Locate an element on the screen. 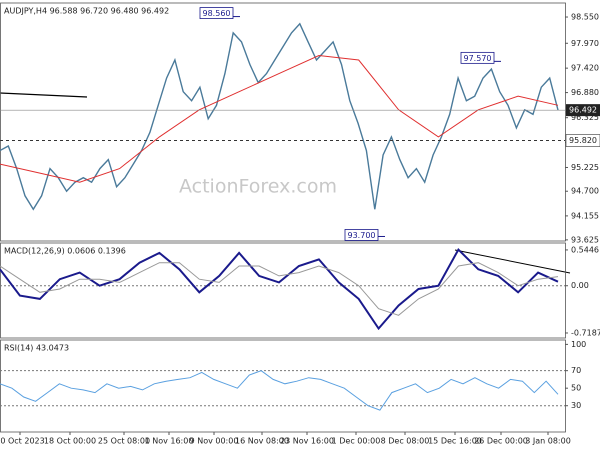  annotation-label: 97.570 is located at coordinates (478, 58).